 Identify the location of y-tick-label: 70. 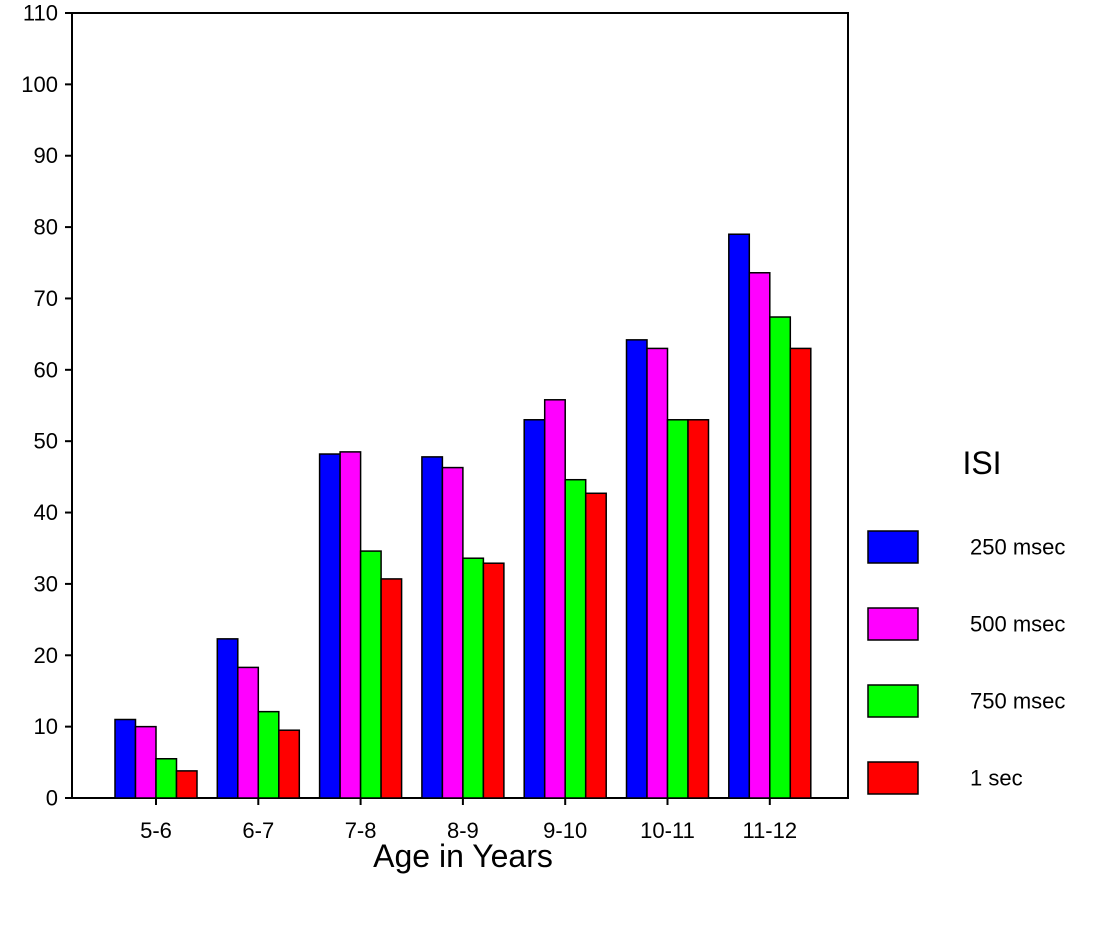
(46, 298).